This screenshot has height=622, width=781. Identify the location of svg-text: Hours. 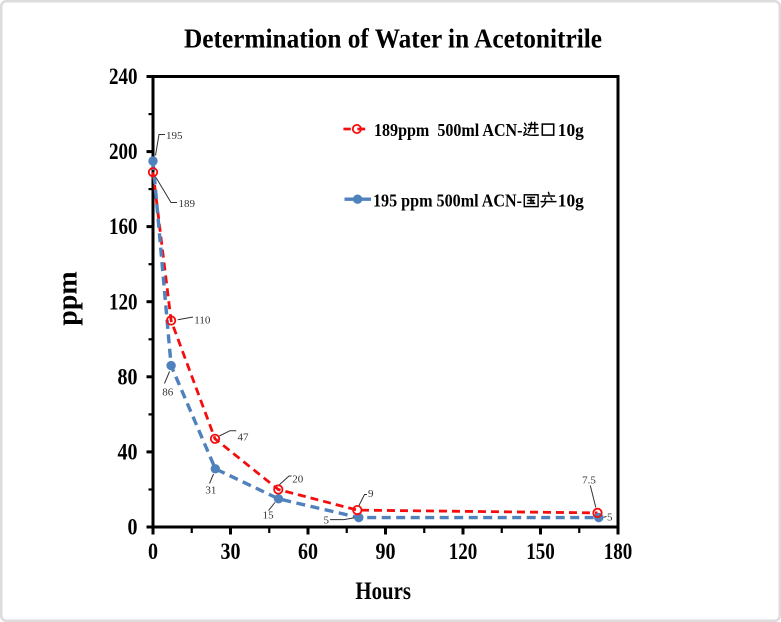
(383, 591).